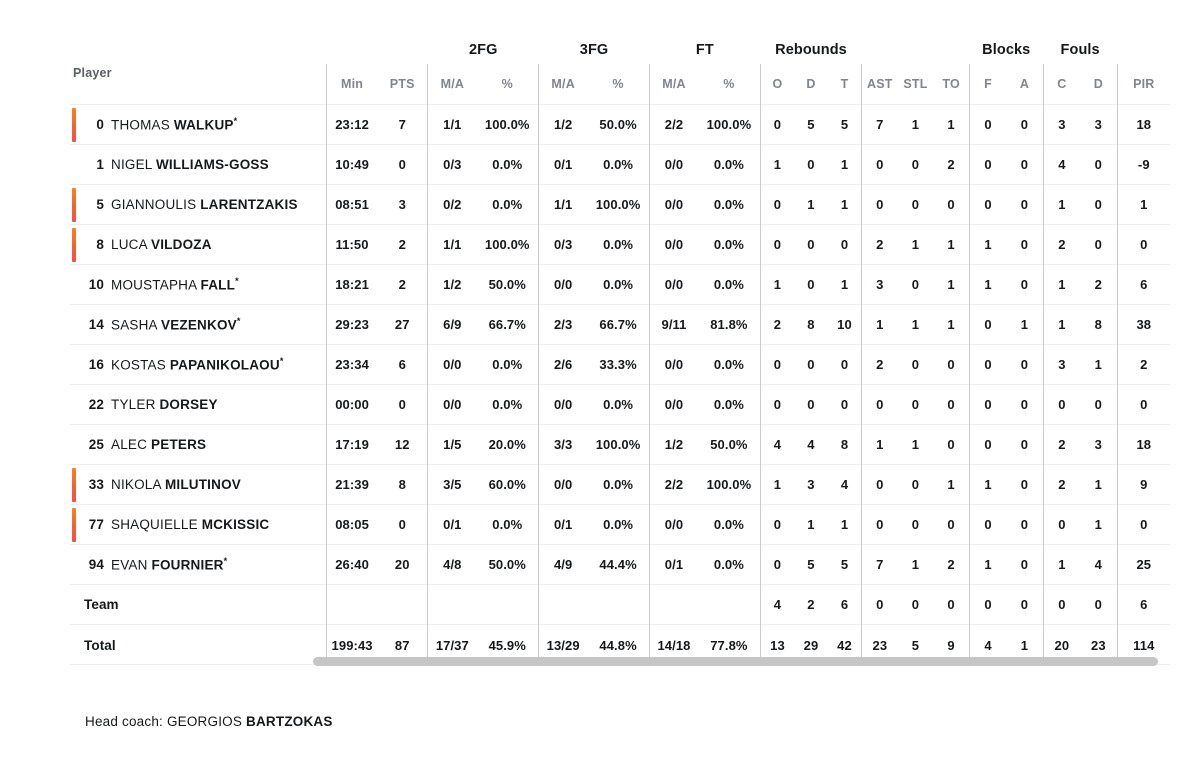 This screenshot has height=764, width=1187. Describe the element at coordinates (811, 443) in the screenshot. I see `stat-reb-d: 4` at that location.